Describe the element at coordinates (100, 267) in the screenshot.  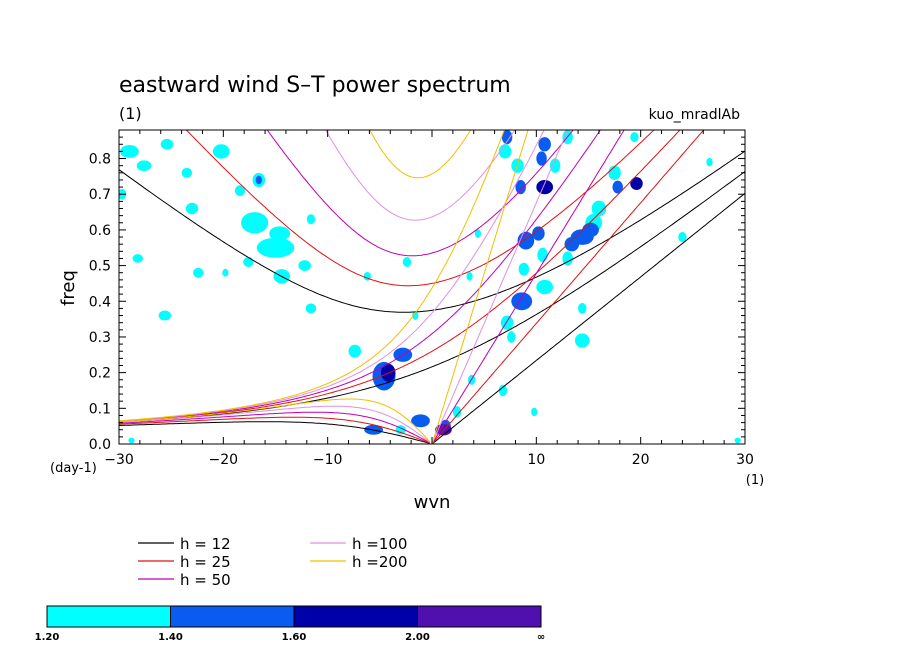
I see `y-tick-label: 0.5` at that location.